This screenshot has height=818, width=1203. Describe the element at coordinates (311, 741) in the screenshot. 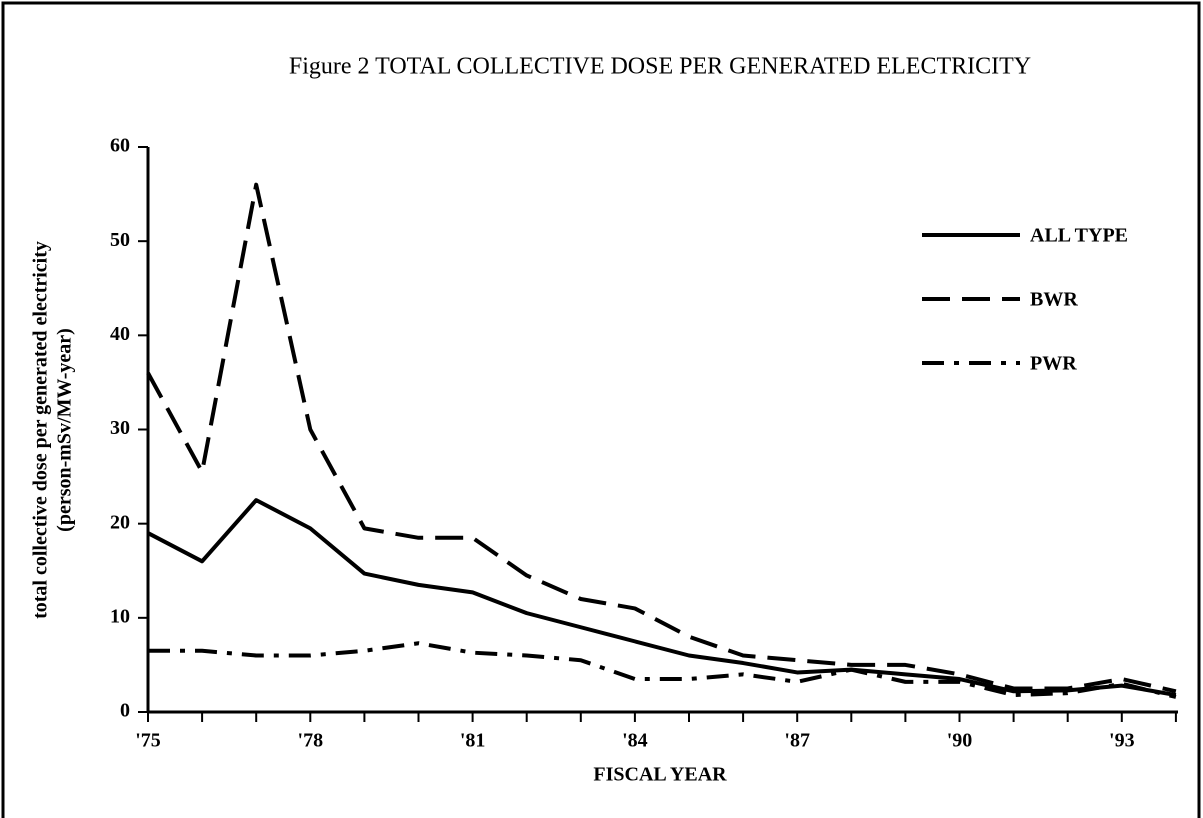

I see `x-tick-label: '78` at that location.